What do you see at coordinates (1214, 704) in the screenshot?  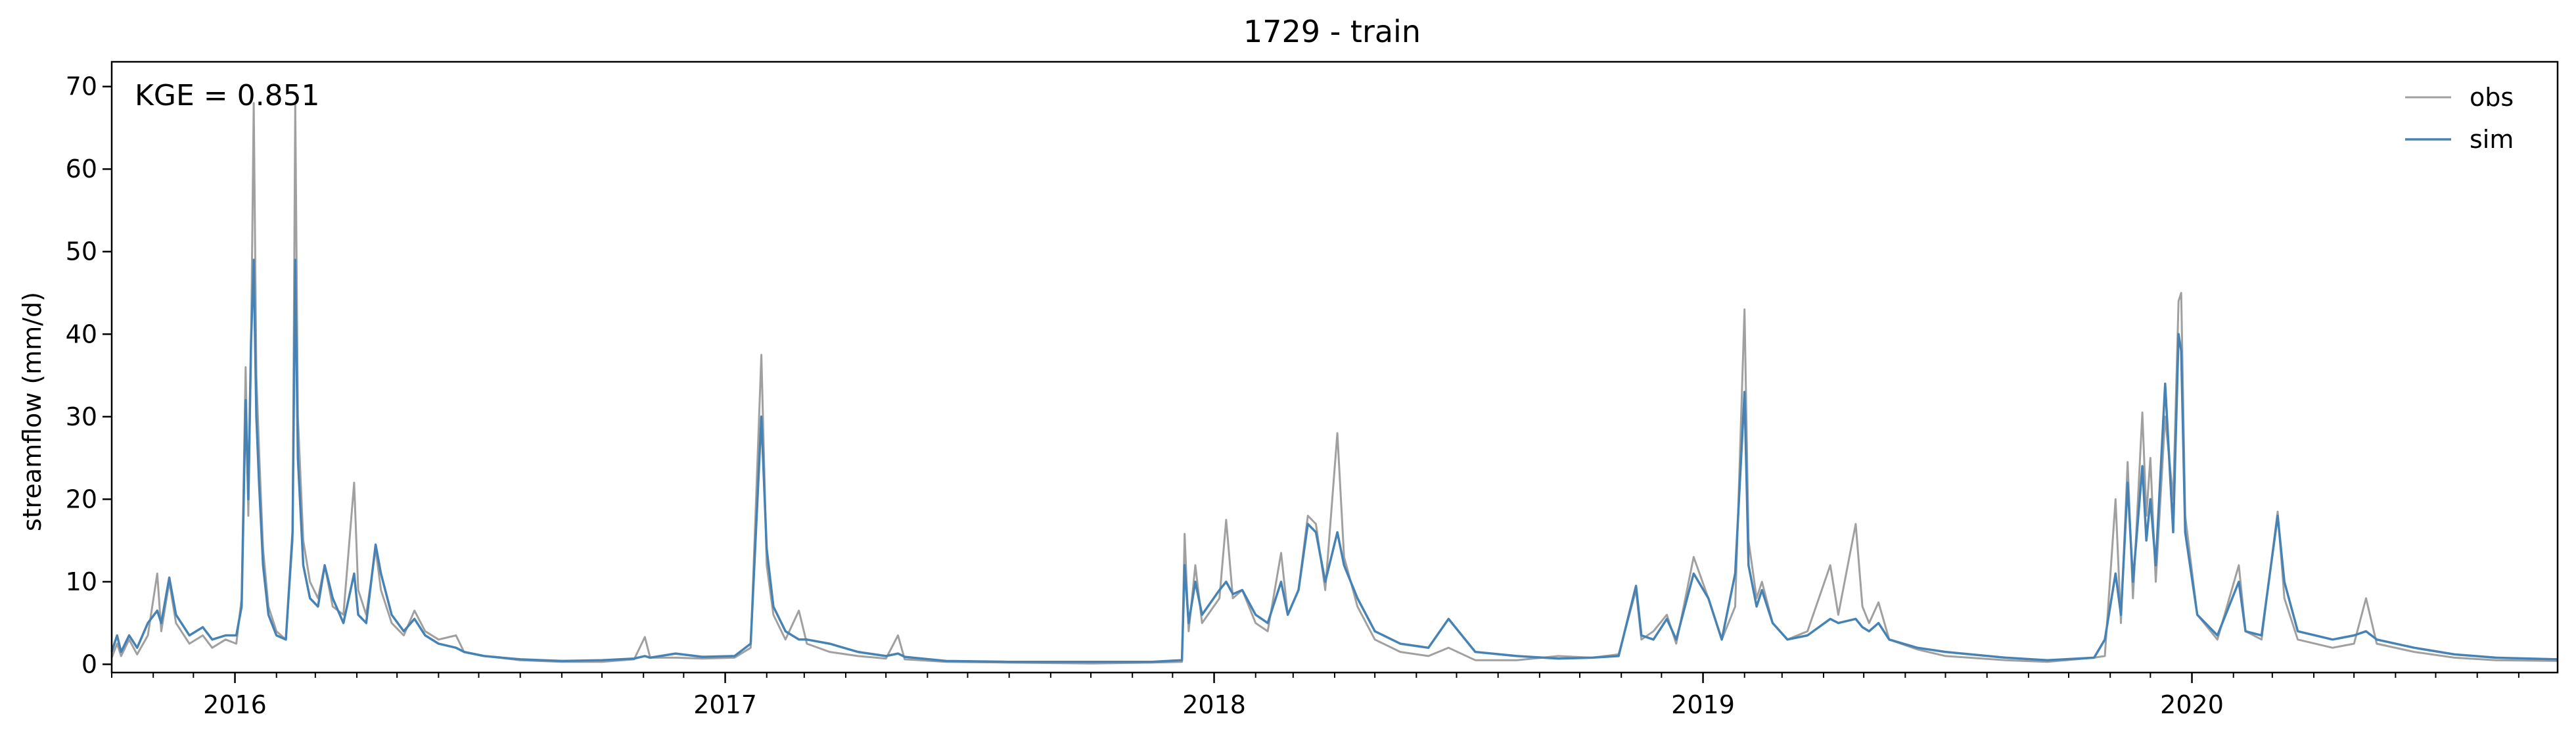 I see `x-tick-label: 2018` at bounding box center [1214, 704].